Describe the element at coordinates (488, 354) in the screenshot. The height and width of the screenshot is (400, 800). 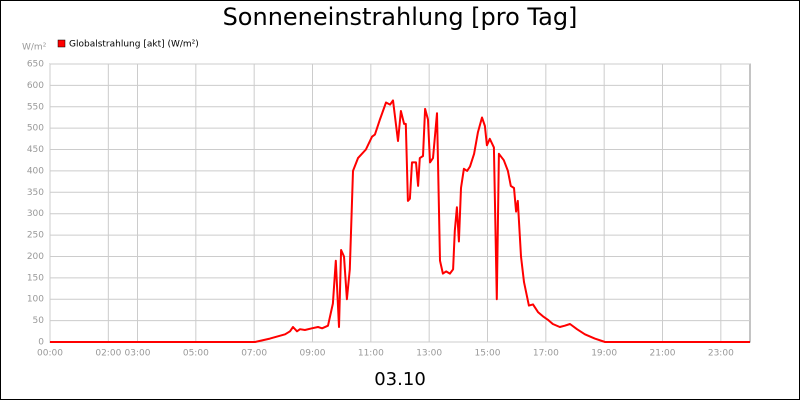
I see `x-tick-label: 15:00` at that location.